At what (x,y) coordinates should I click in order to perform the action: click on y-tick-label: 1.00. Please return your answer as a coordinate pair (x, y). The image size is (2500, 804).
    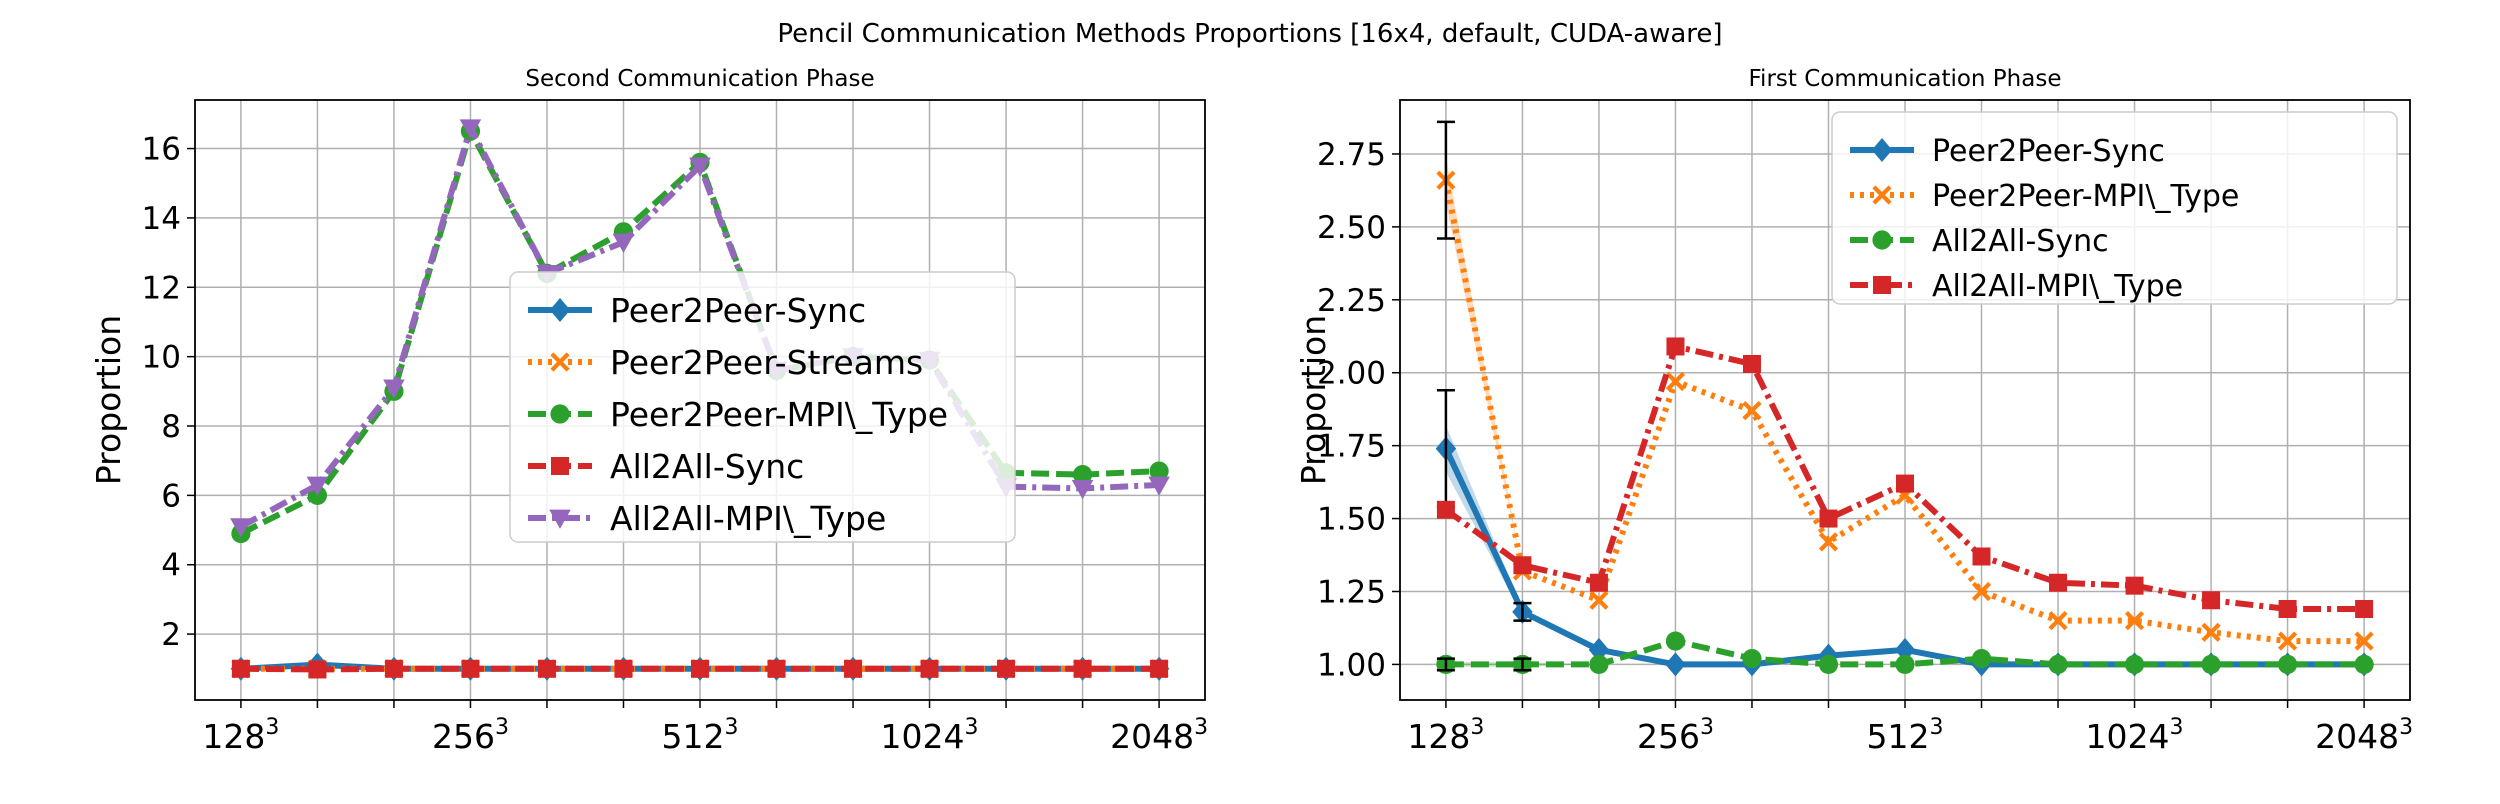
    Looking at the image, I should click on (1351, 665).